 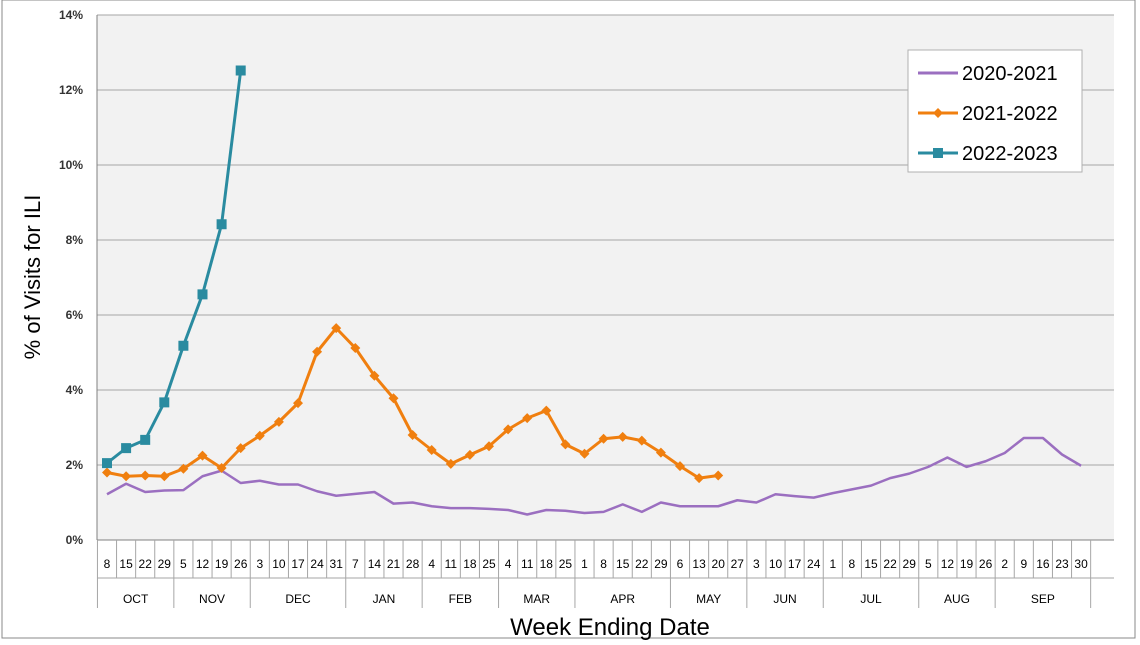 I want to click on y-axis: 0% 2% 4% 6% 8% 10% 12% 14%, so click(x=78, y=277).